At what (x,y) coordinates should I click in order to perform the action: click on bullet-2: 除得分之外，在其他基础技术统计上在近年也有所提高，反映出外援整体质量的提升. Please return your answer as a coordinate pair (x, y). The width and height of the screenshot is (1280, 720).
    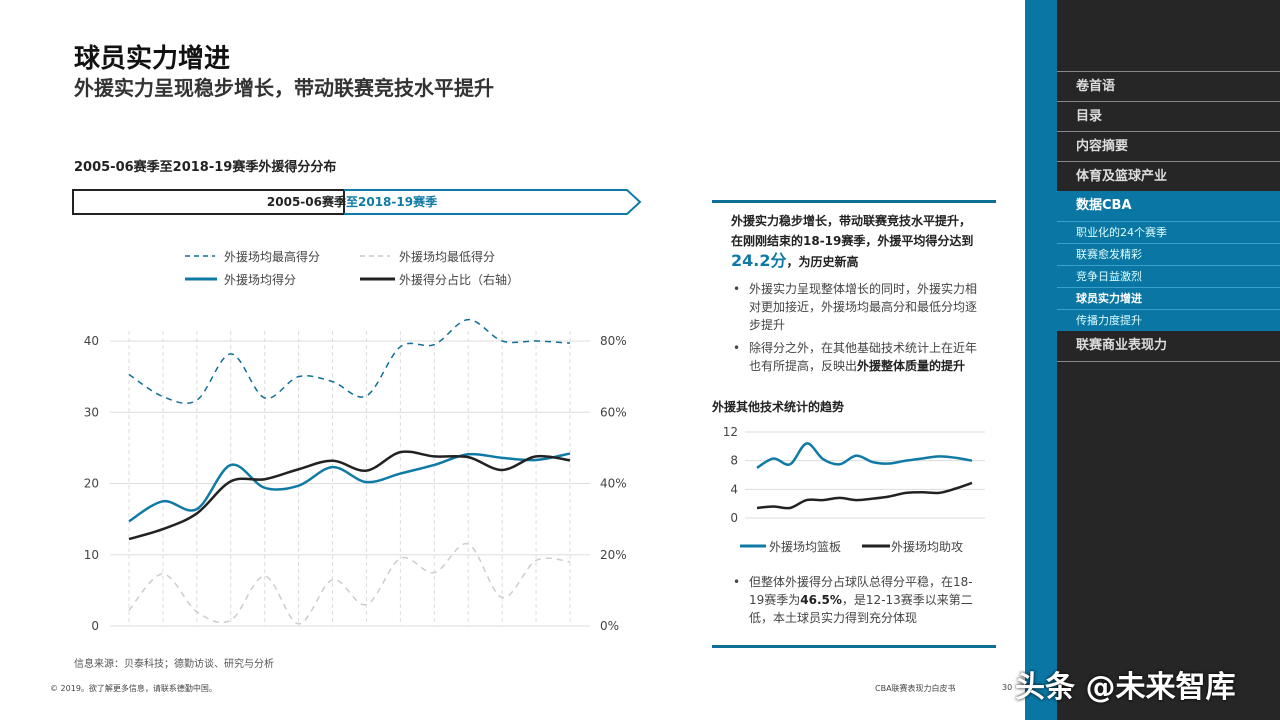
    Looking at the image, I should click on (857, 357).